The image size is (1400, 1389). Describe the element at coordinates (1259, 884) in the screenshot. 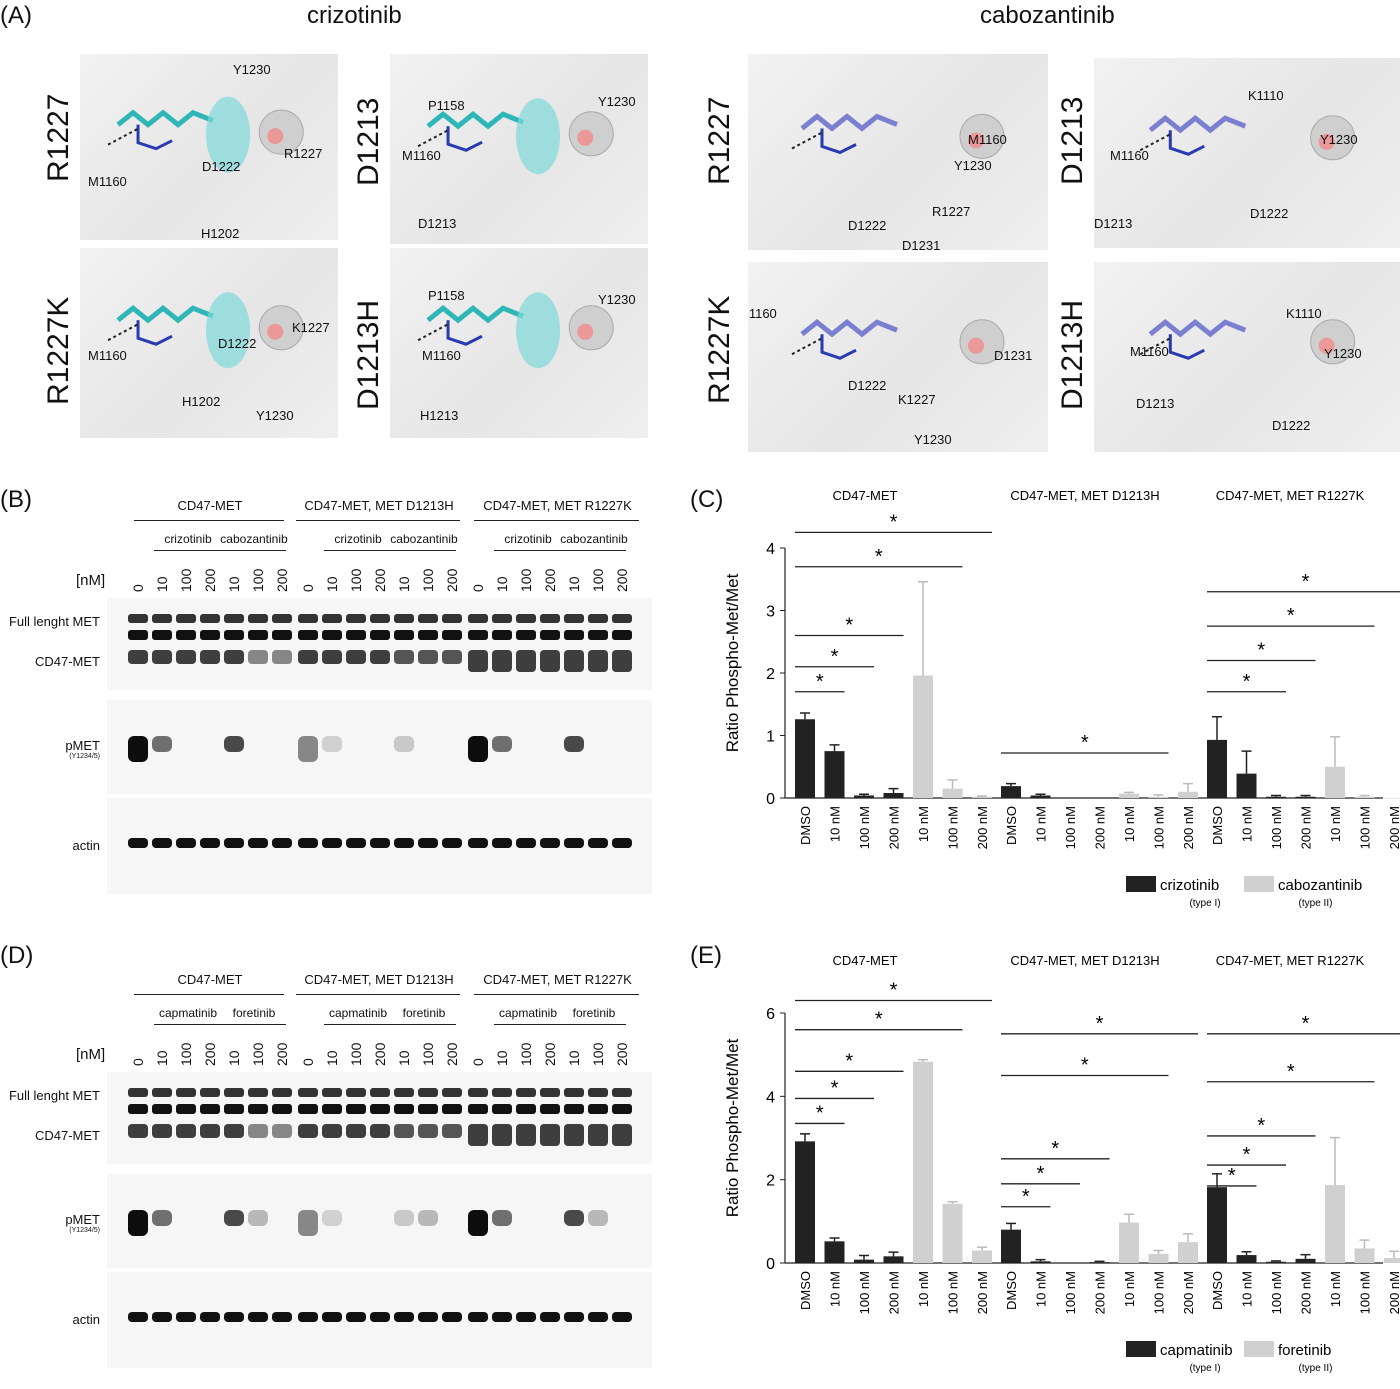

I see `legend-swatch` at that location.